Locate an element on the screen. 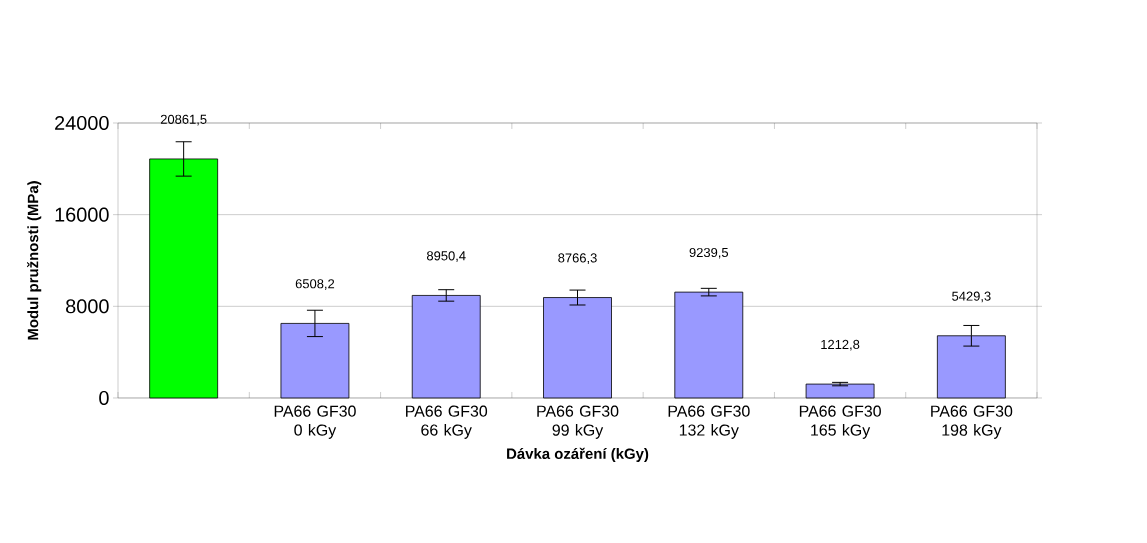 The height and width of the screenshot is (543, 1147). data-label: 20861,5 is located at coordinates (183, 120).